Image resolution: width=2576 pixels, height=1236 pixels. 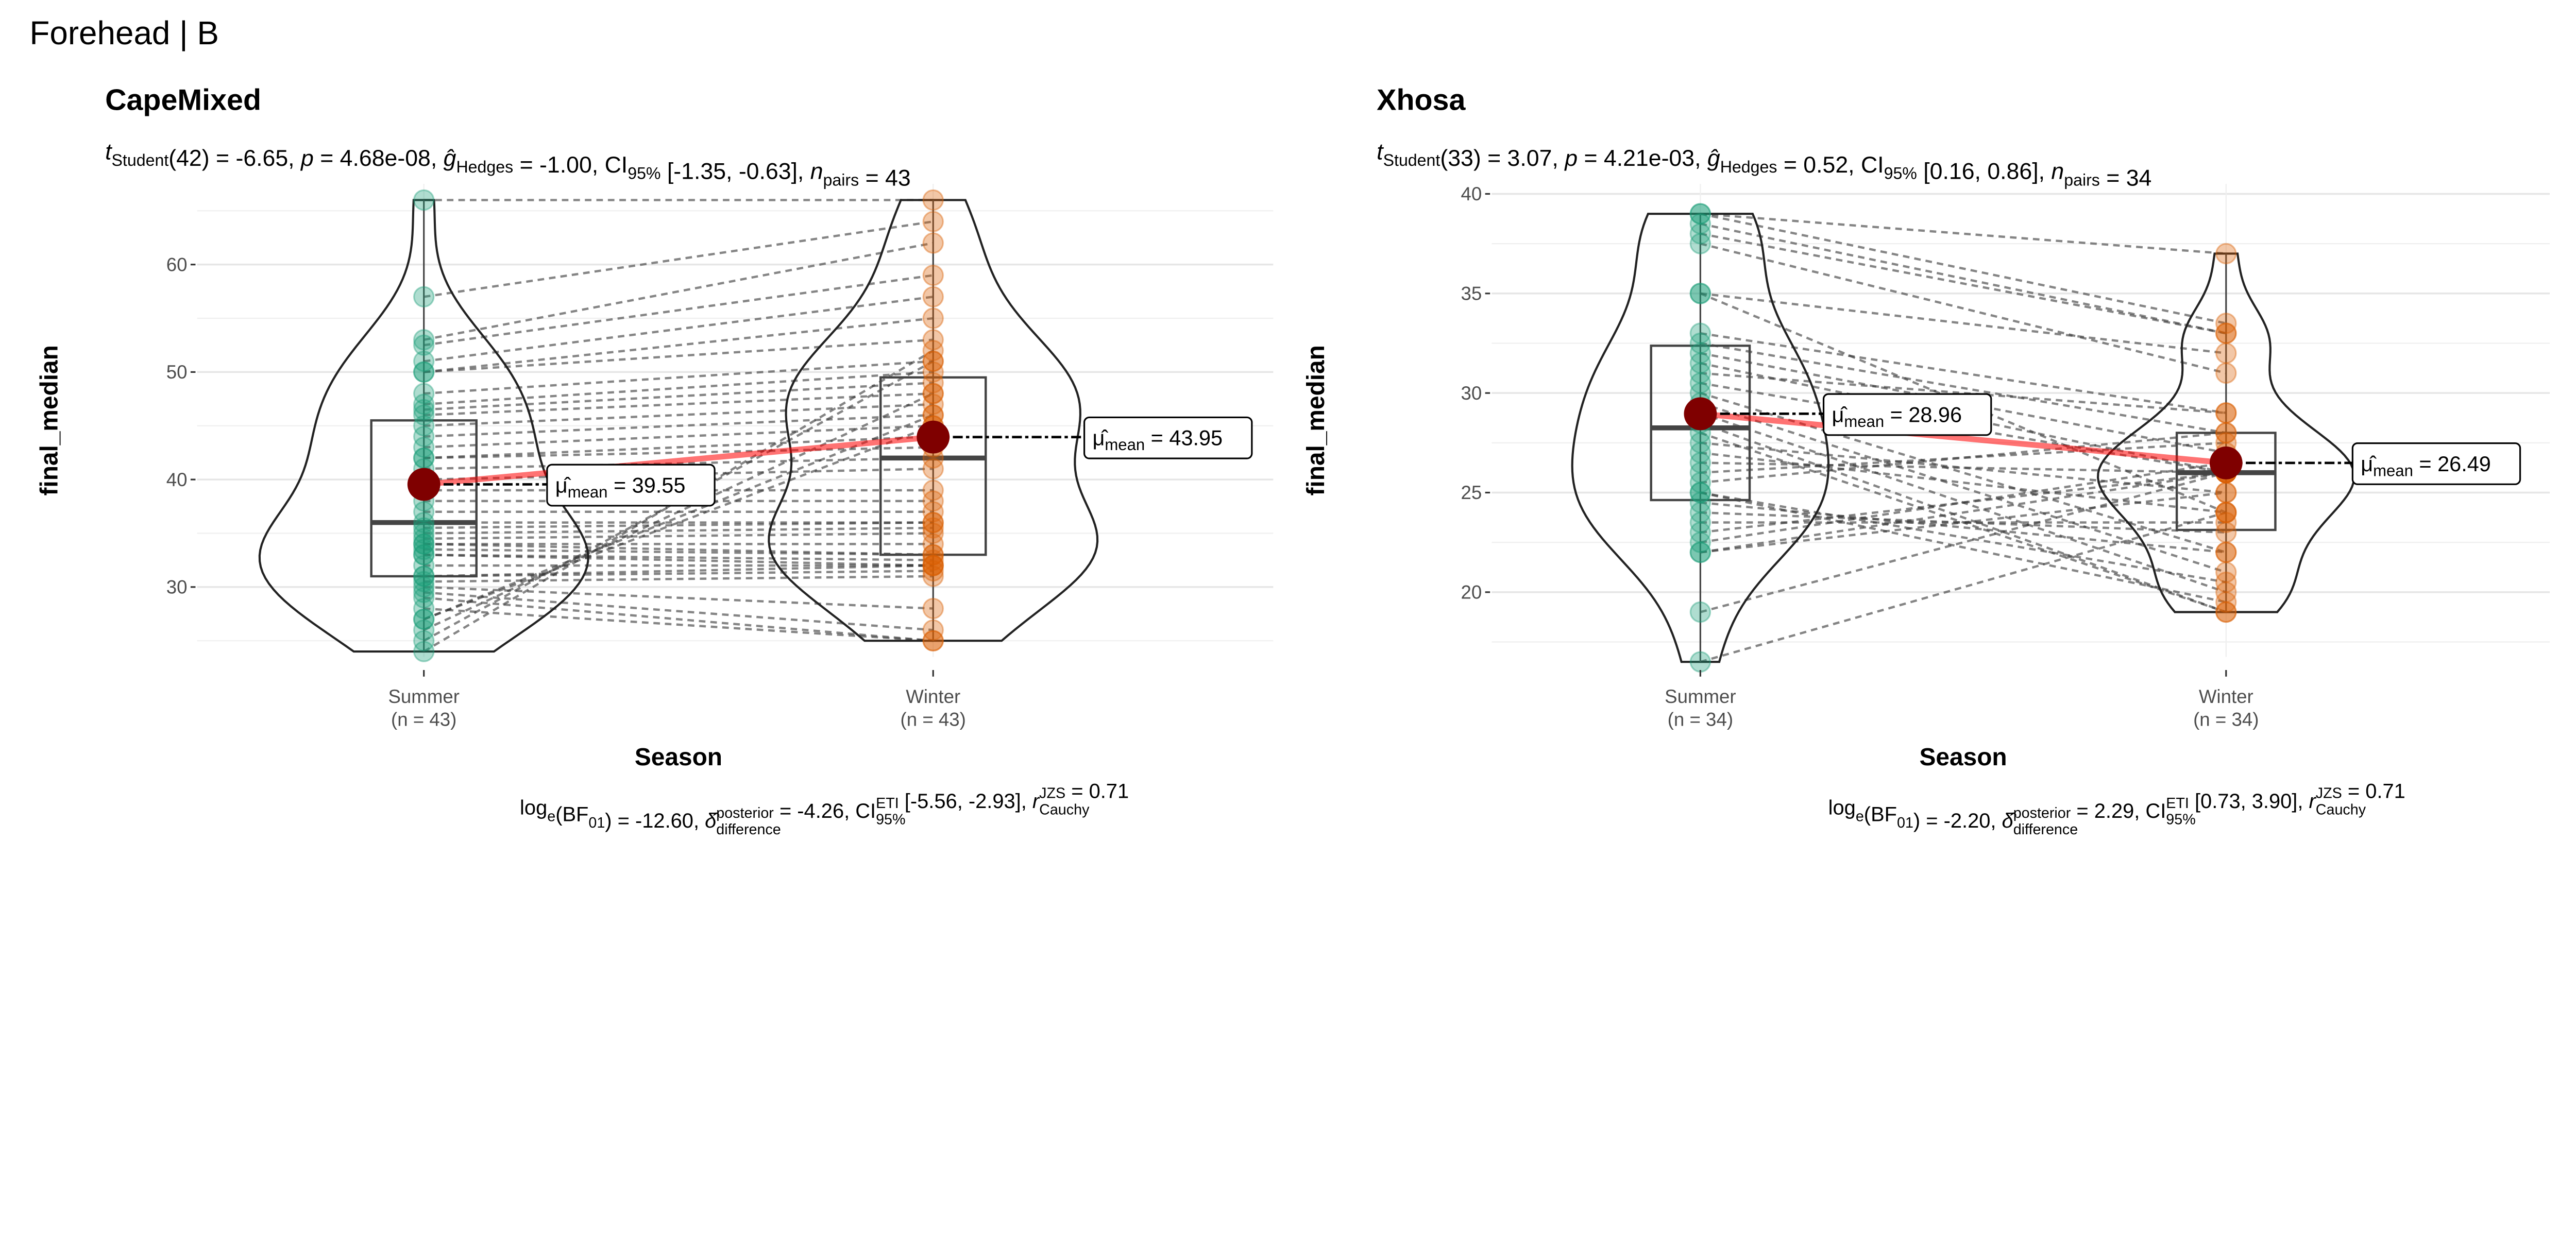 What do you see at coordinates (177, 587) in the screenshot?
I see `y-tick-label: 30` at bounding box center [177, 587].